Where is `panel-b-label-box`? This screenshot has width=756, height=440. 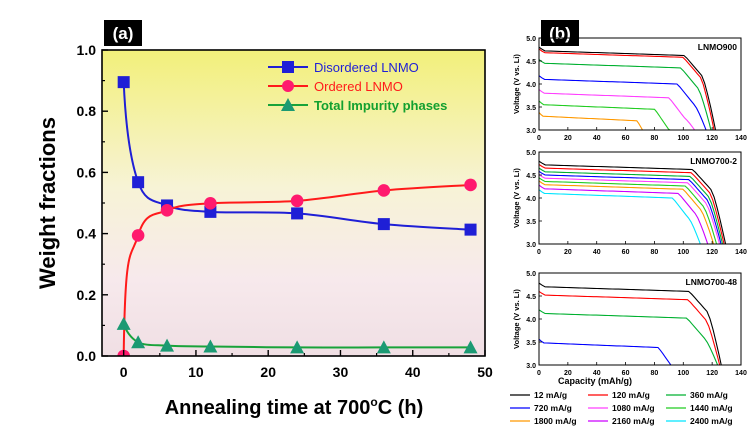 panel-b-label-box is located at coordinates (560, 33).